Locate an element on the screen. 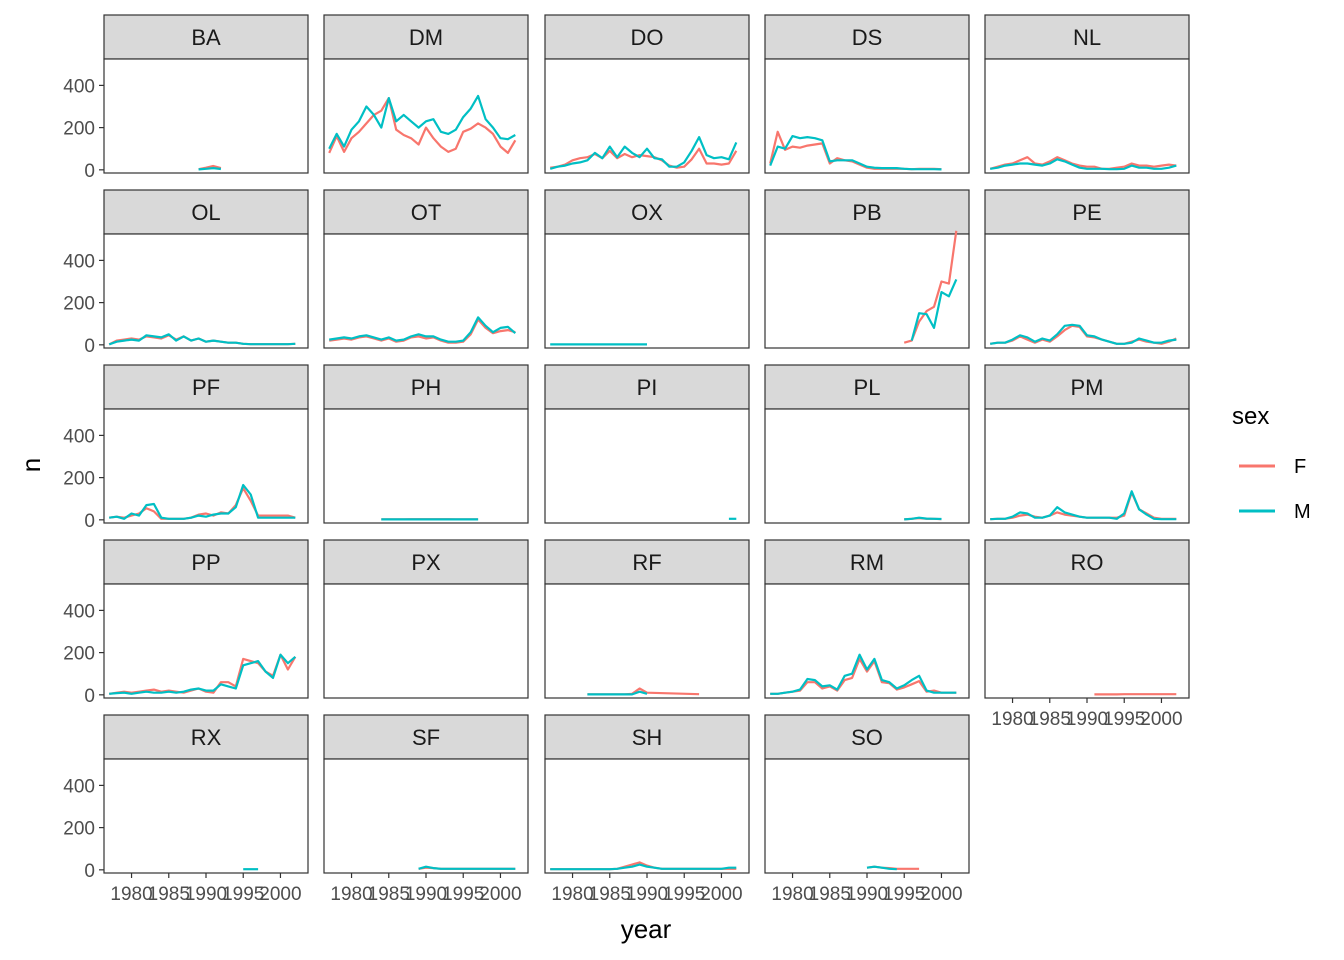 This screenshot has width=1344, height=960. facet-panel-ba: BA 0 200 400 is located at coordinates (186, 98).